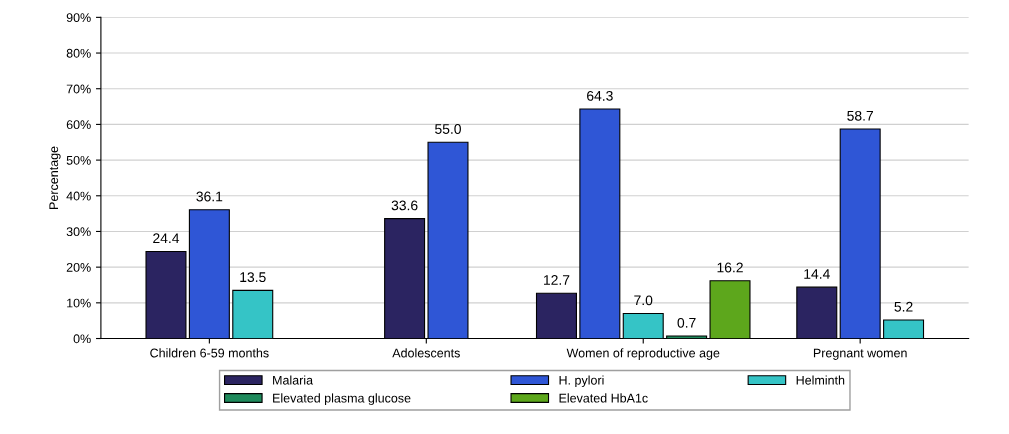 The width and height of the screenshot is (1009, 434). I want to click on x-tick-label: Women of reproductive age, so click(643, 354).